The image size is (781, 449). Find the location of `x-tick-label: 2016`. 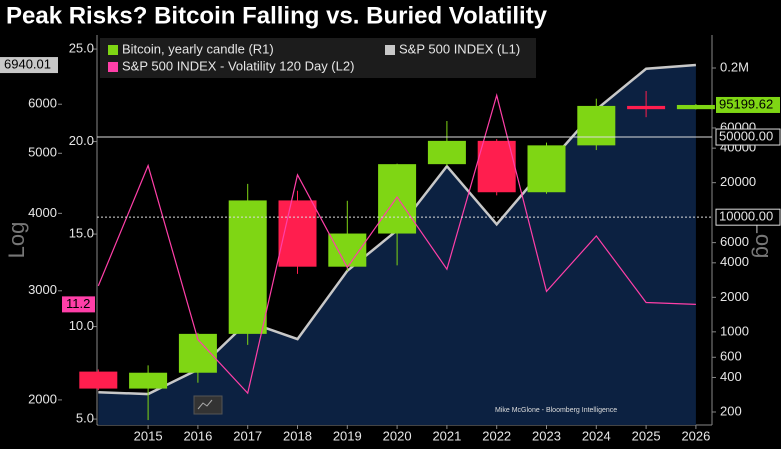

x-tick-label: 2016 is located at coordinates (197, 435).